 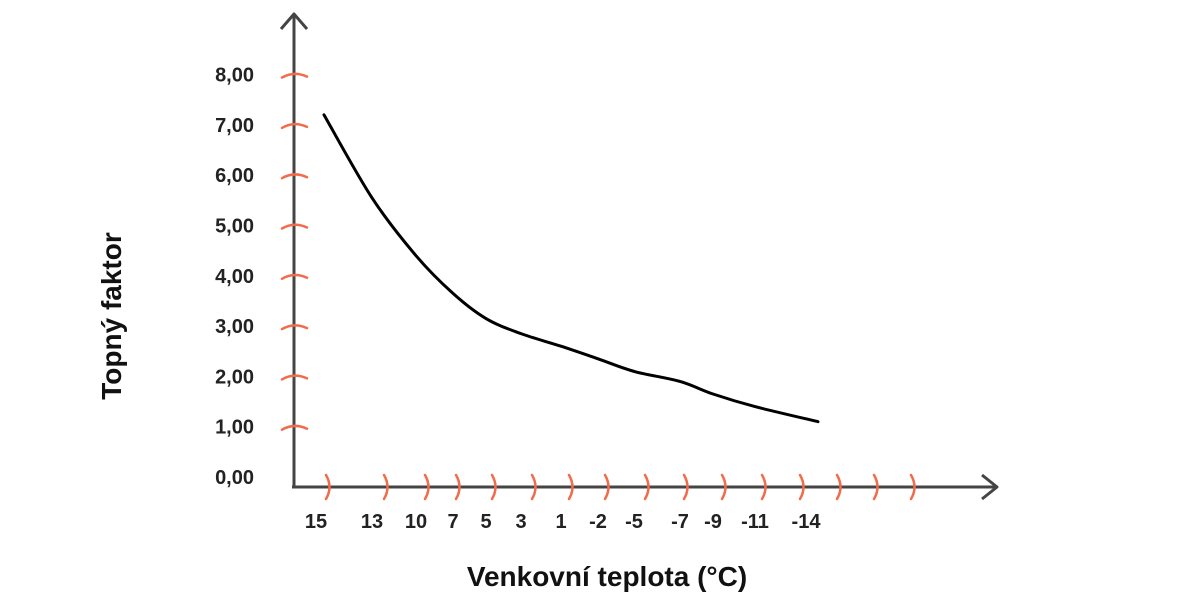 What do you see at coordinates (634, 522) in the screenshot?
I see `x-tick-label: -5` at bounding box center [634, 522].